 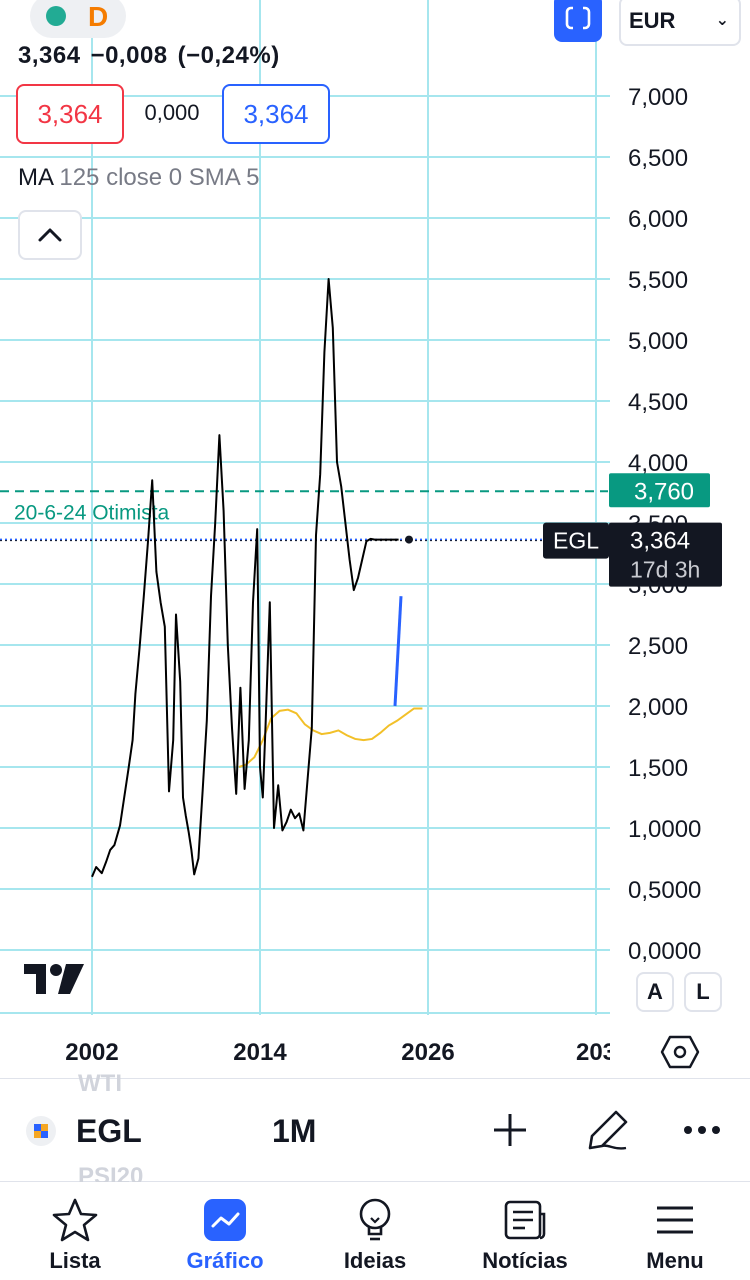 What do you see at coordinates (129, 55) in the screenshot?
I see `price-change: −0,008` at bounding box center [129, 55].